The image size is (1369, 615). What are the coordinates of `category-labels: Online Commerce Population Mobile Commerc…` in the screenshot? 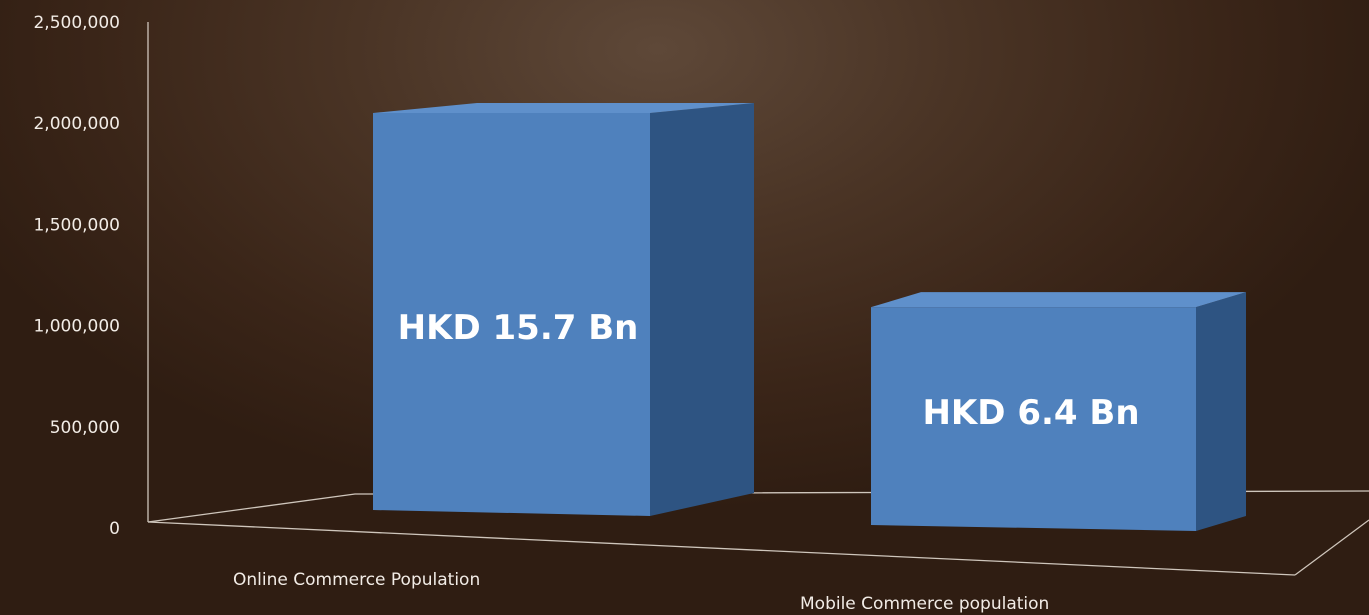 It's located at (641, 592).